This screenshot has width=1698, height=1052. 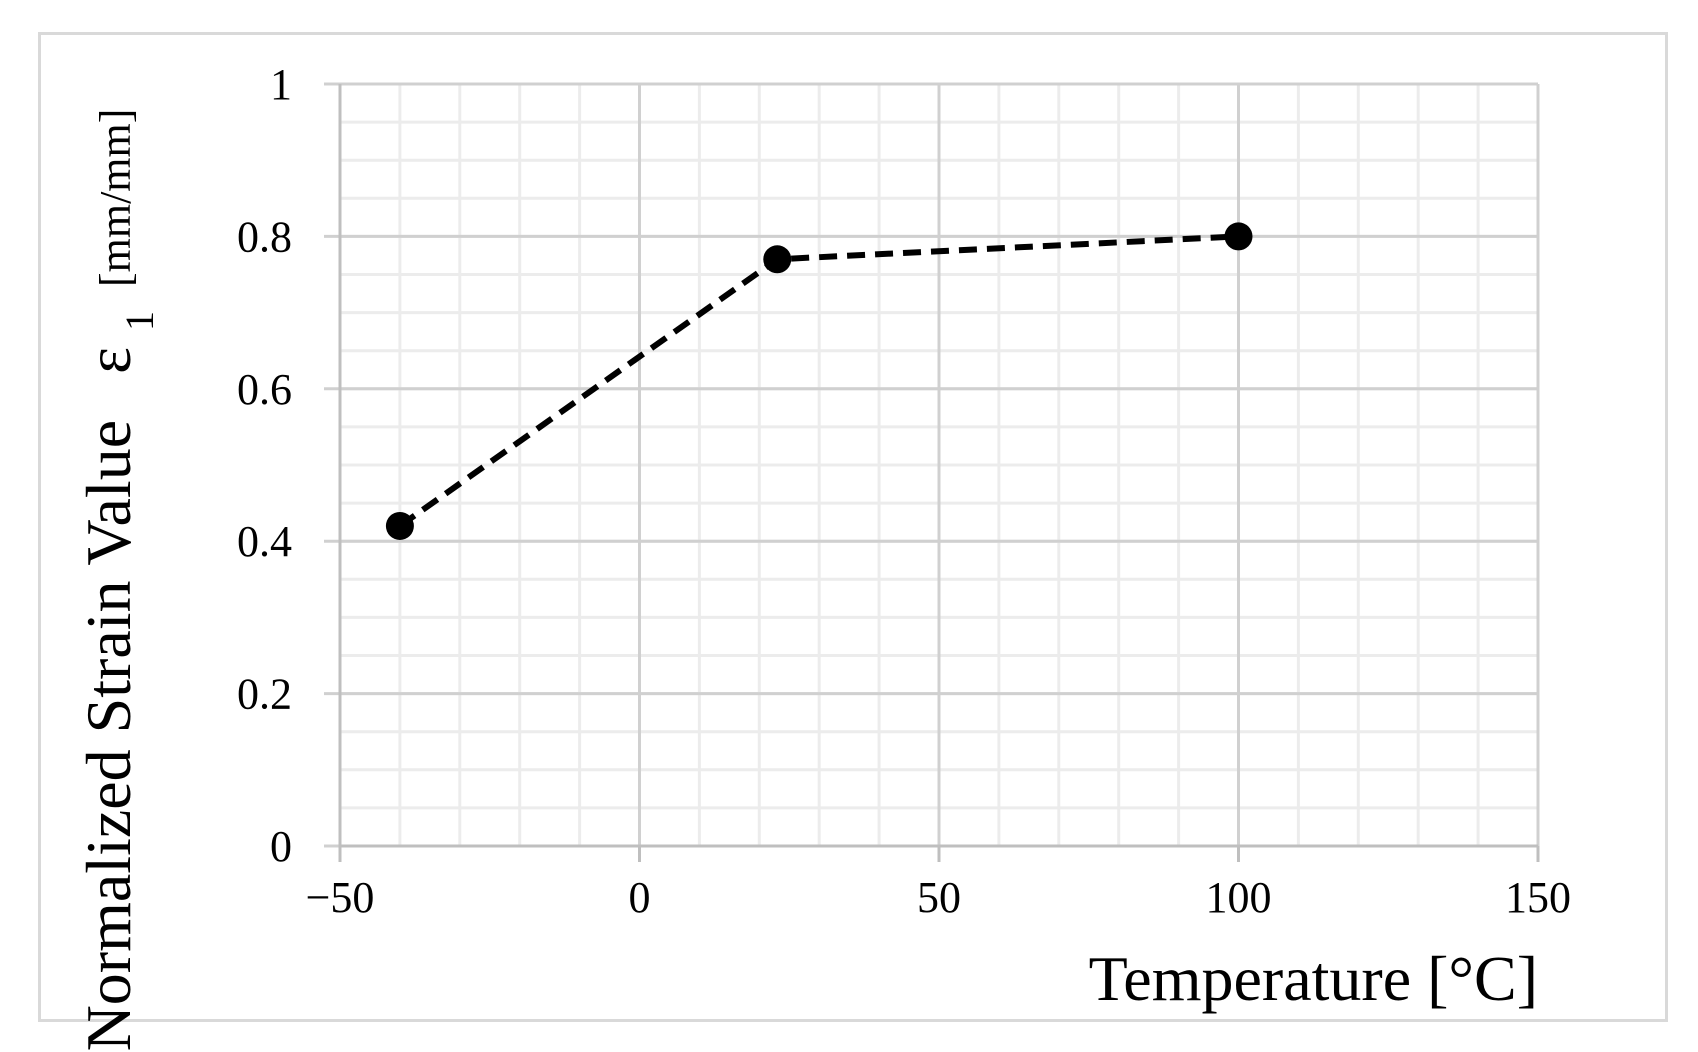 I want to click on y-axis-title-unit: [mm/mm], so click(x=115, y=198).